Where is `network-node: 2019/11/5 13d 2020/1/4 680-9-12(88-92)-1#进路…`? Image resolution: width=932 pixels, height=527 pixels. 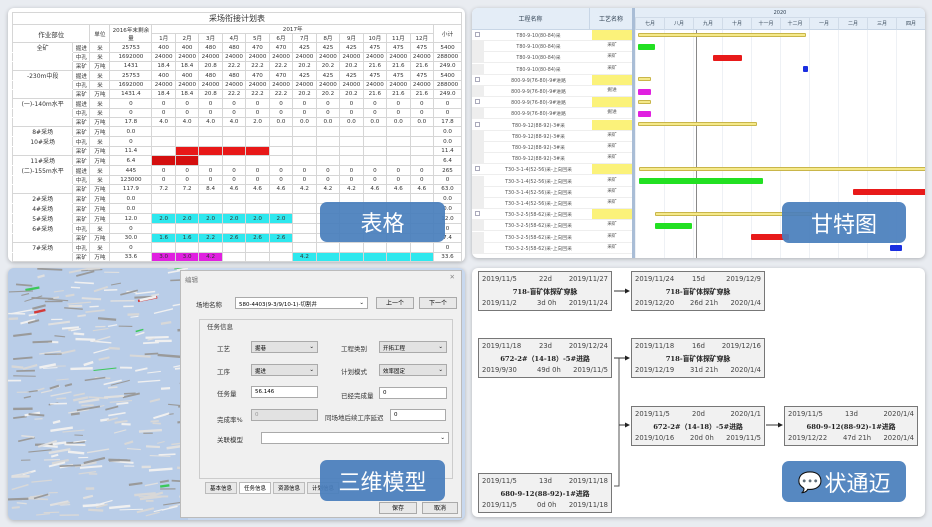 network-node: 2019/11/5 13d 2020/1/4 680-9-12(88-92)-1#进路… is located at coordinates (851, 426).